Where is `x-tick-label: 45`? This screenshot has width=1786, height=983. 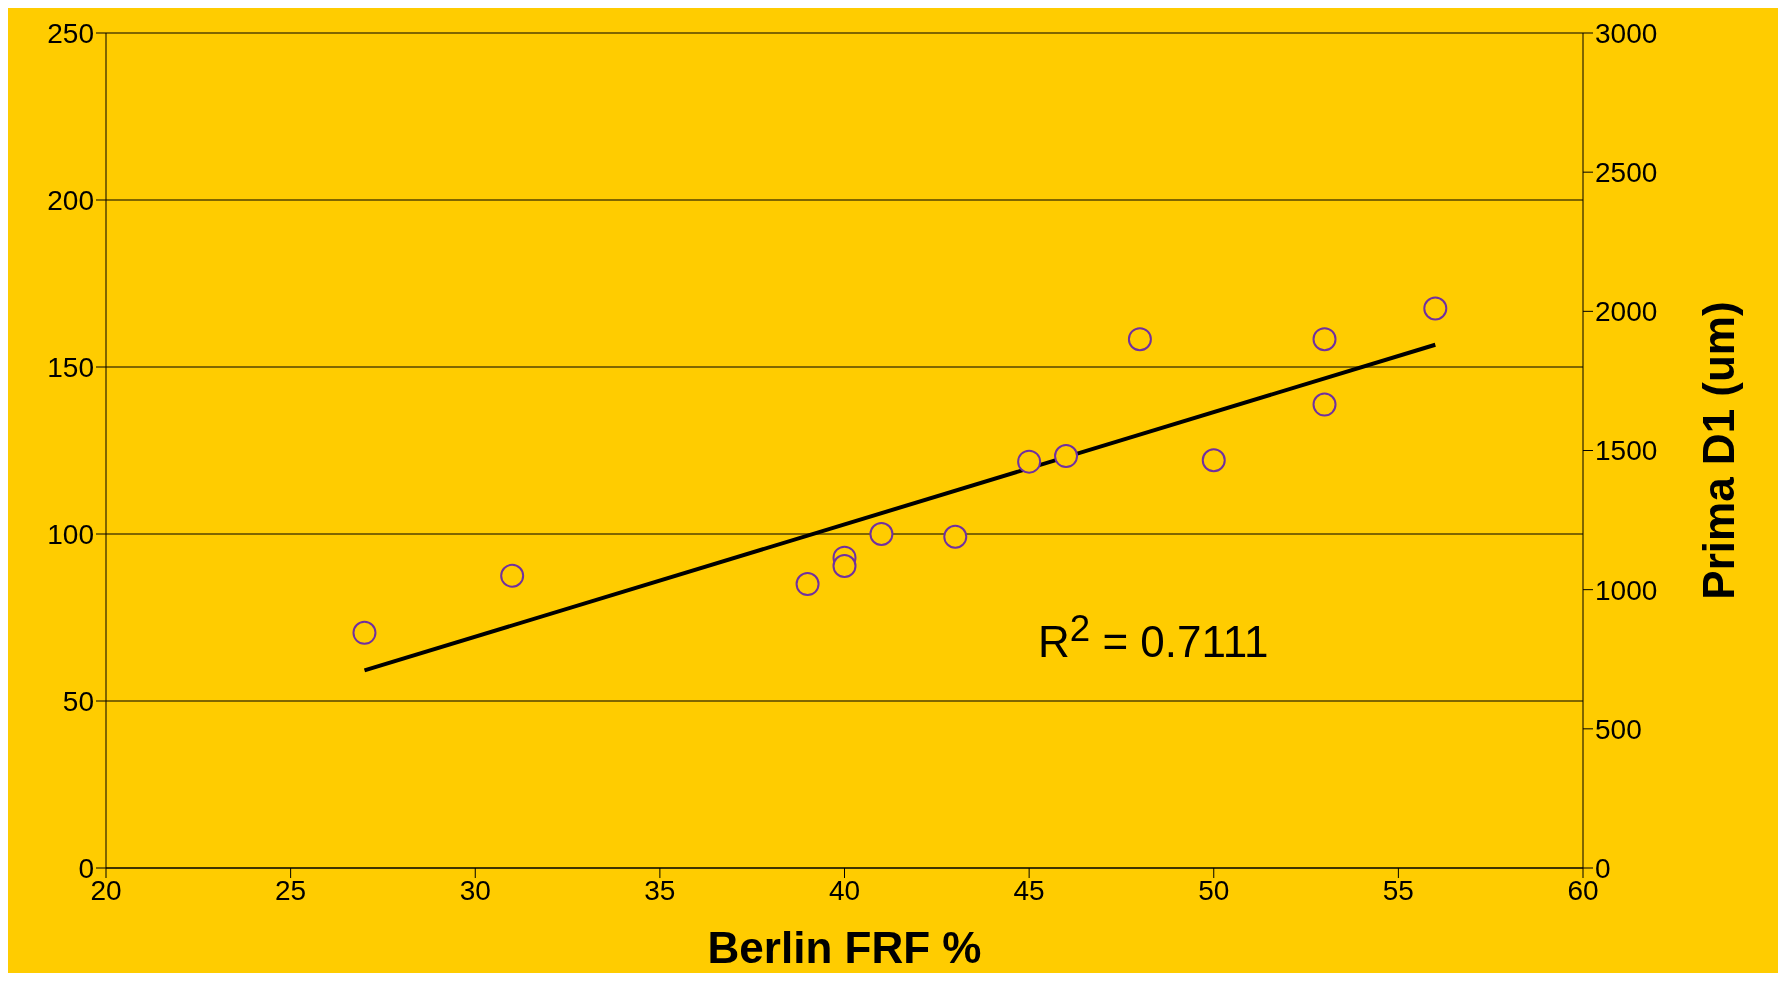 x-tick-label: 45 is located at coordinates (1029, 890).